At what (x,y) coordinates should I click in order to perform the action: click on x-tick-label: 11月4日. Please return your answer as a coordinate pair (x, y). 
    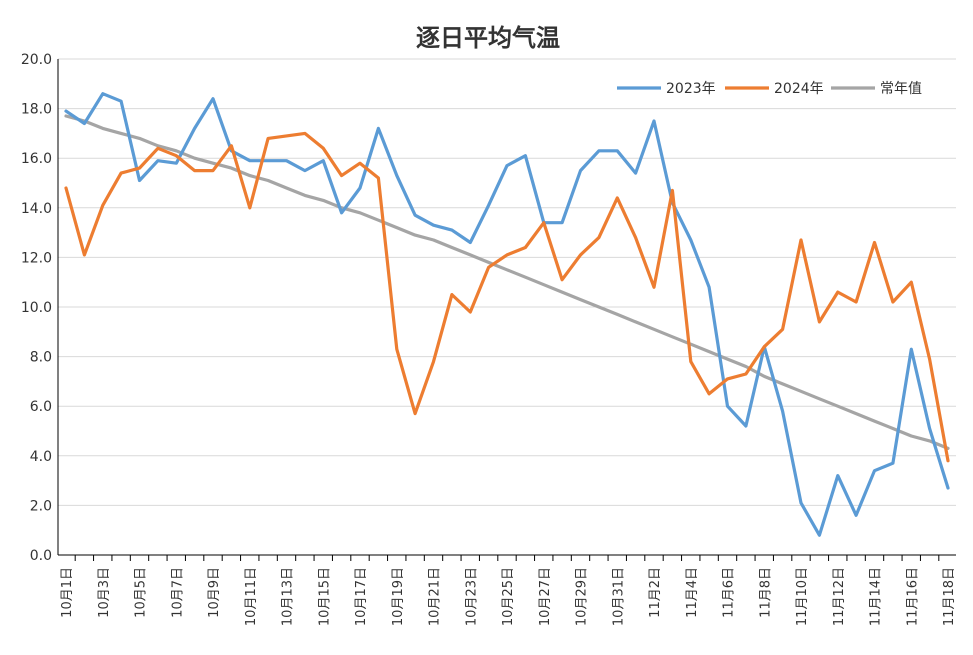
    Looking at the image, I should click on (692, 592).